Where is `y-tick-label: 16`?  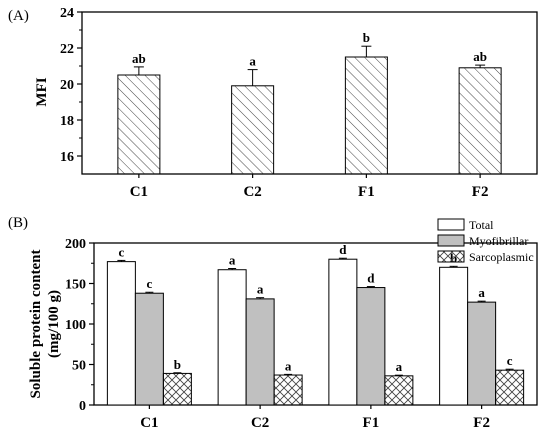
y-tick-label: 16 is located at coordinates (67, 157).